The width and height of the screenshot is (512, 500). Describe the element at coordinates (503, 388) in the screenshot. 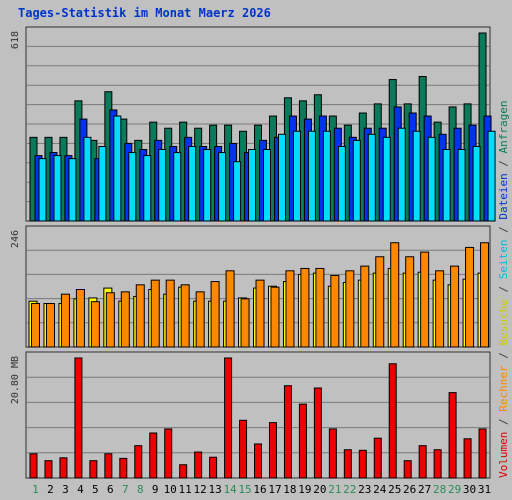

I see `legend-item-rechner: Rechner` at that location.